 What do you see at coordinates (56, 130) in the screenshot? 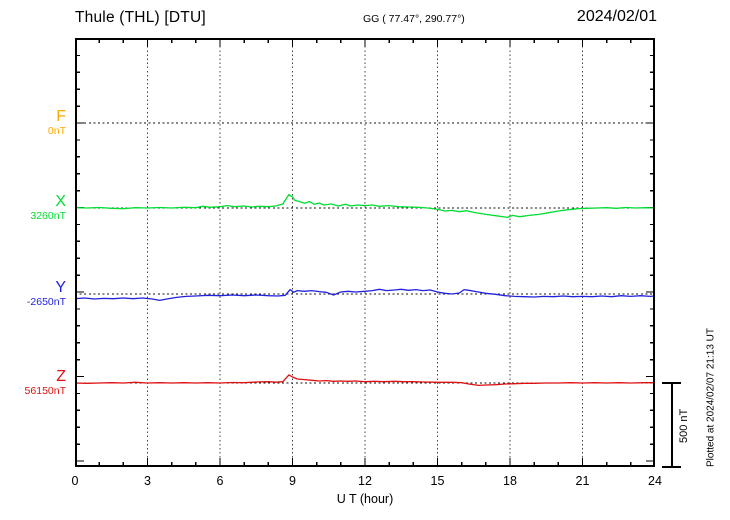
I see `series-baseline-F: 0nT` at bounding box center [56, 130].